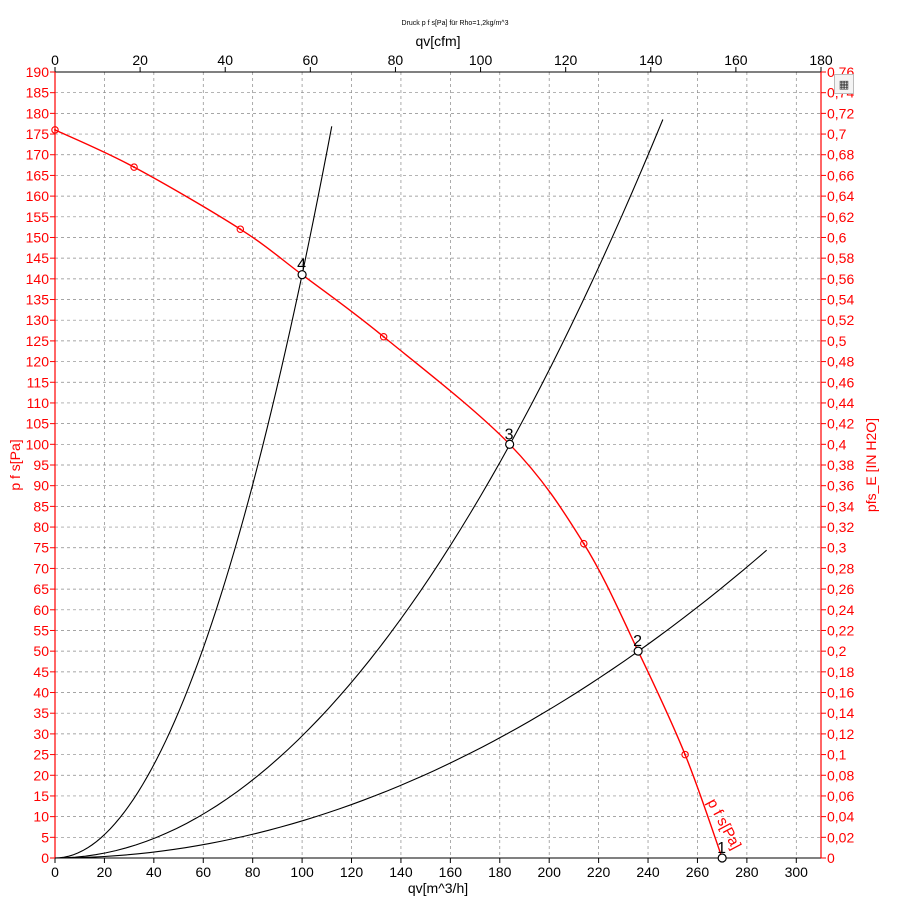  I want to click on x-tick-label: 160, so click(451, 872).